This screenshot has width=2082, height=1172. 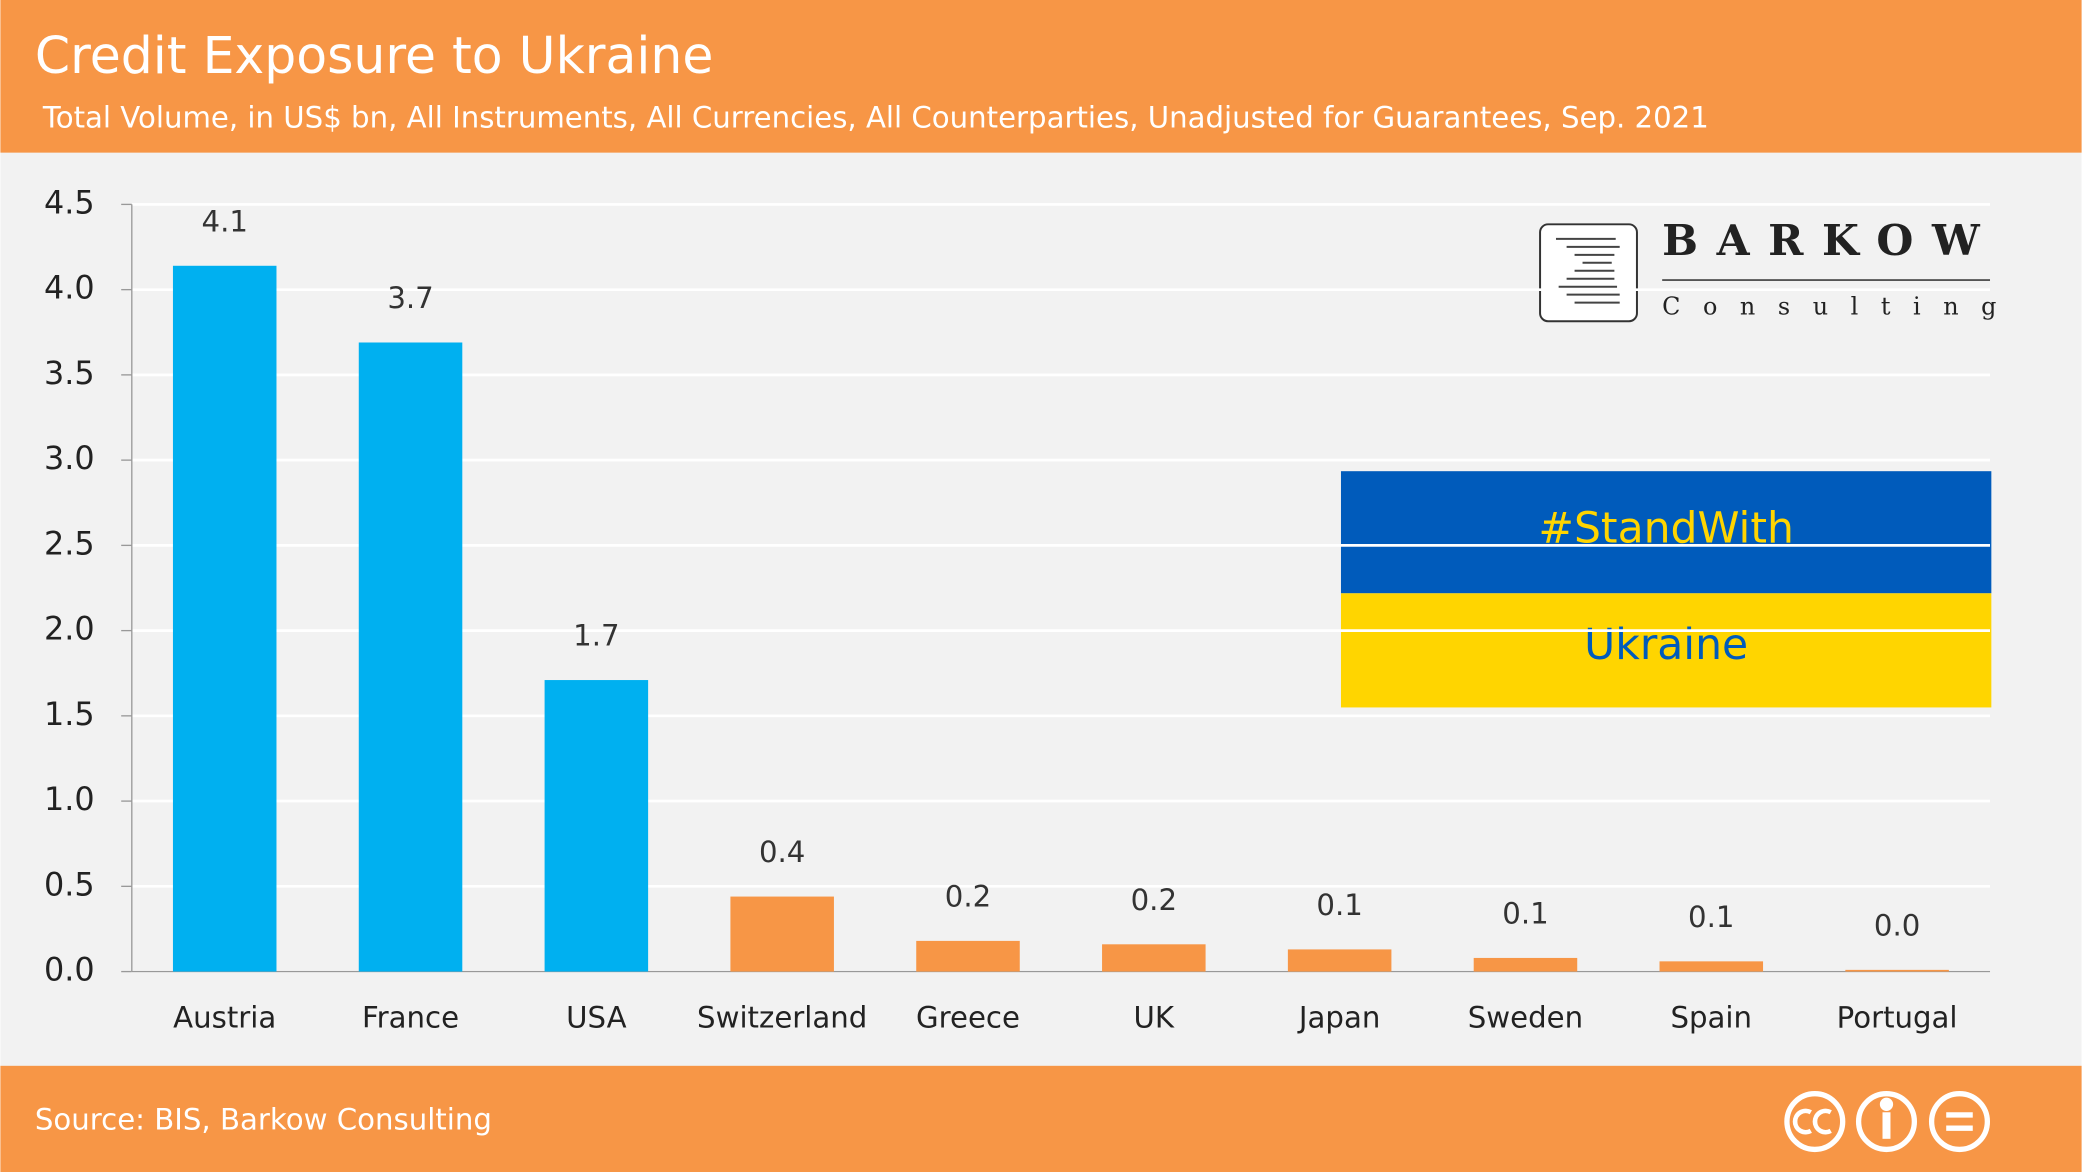 I want to click on x-tick-label: UK, so click(x=1154, y=1017).